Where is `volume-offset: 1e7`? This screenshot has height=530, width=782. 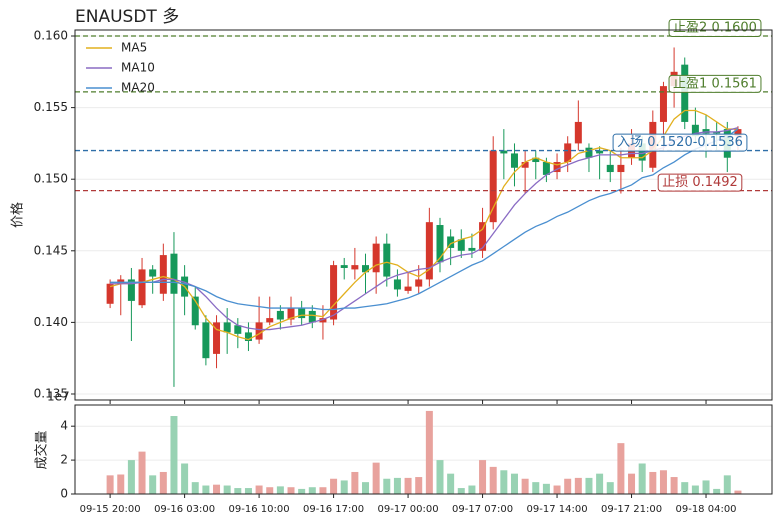
volume-offset: 1e7 is located at coordinates (58, 397).